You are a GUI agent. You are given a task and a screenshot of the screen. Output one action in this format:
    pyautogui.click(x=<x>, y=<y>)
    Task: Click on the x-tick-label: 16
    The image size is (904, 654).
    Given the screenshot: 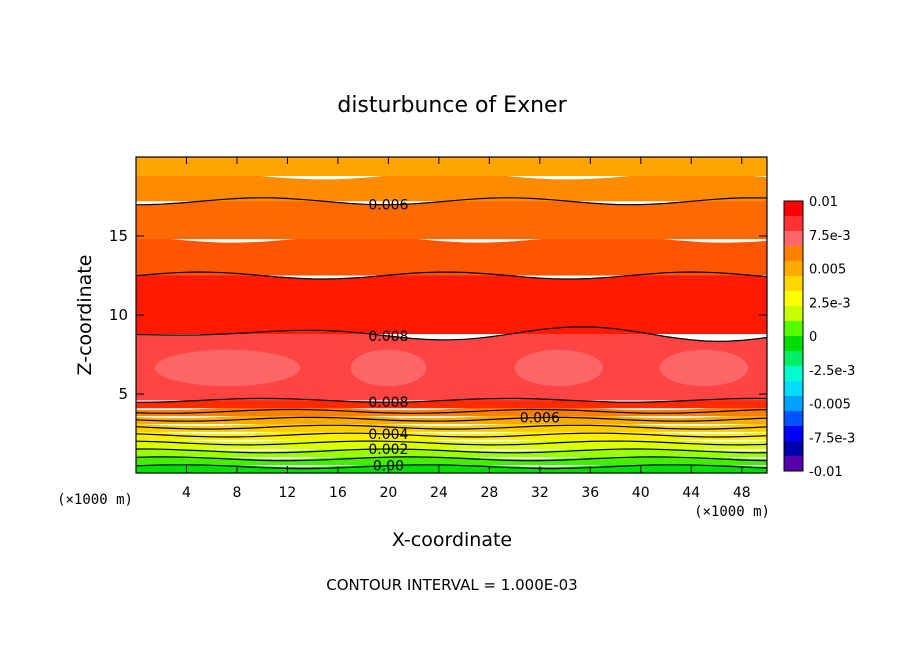 What is the action you would take?
    pyautogui.click(x=338, y=493)
    